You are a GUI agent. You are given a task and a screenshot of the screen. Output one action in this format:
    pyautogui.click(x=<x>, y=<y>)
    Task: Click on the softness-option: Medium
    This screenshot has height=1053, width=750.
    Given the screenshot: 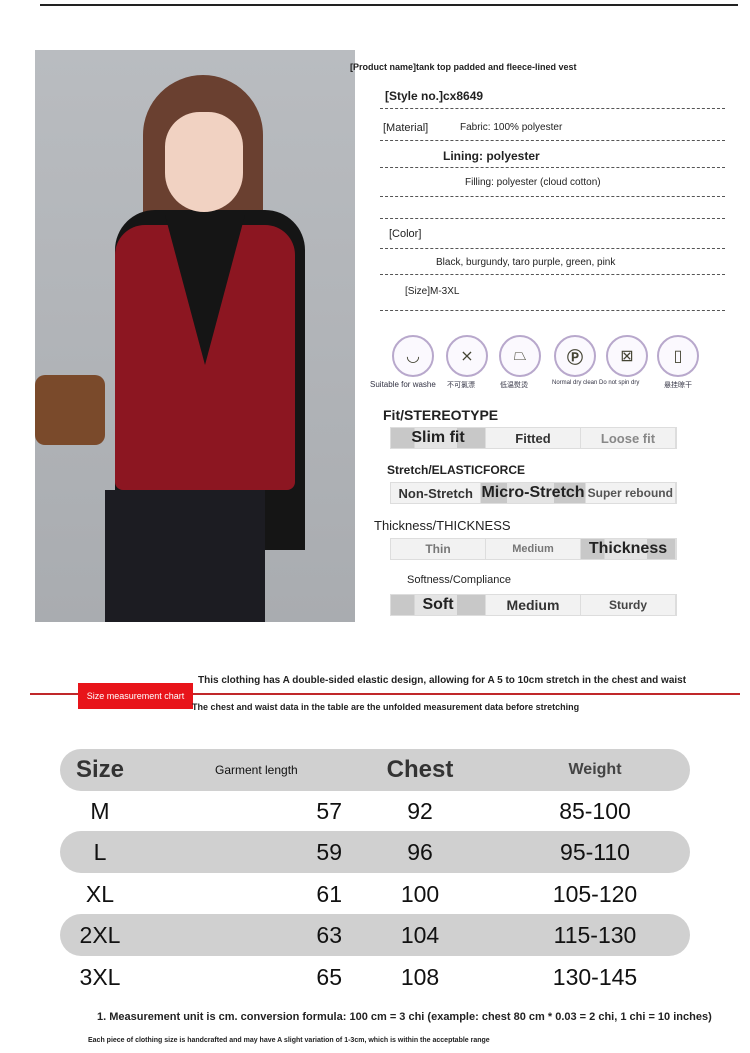 What is the action you would take?
    pyautogui.click(x=533, y=605)
    